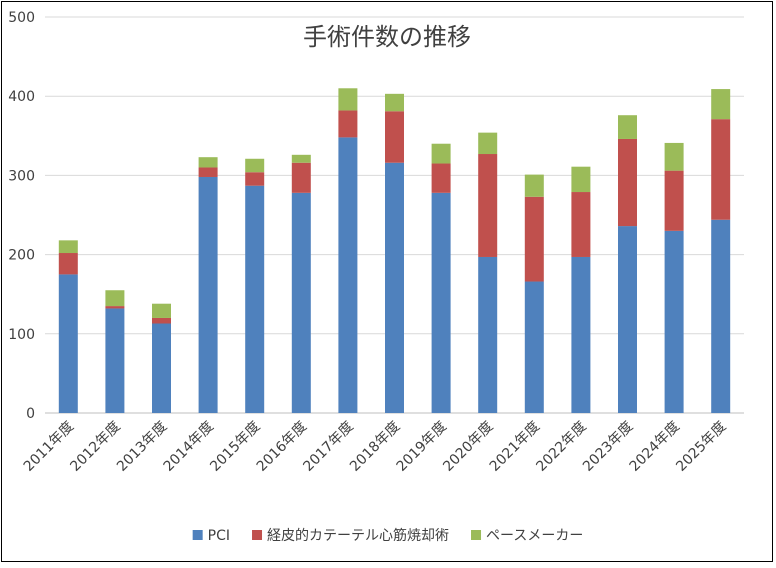 The height and width of the screenshot is (568, 776). I want to click on x-tick-label: 2019年度, so click(422, 447).